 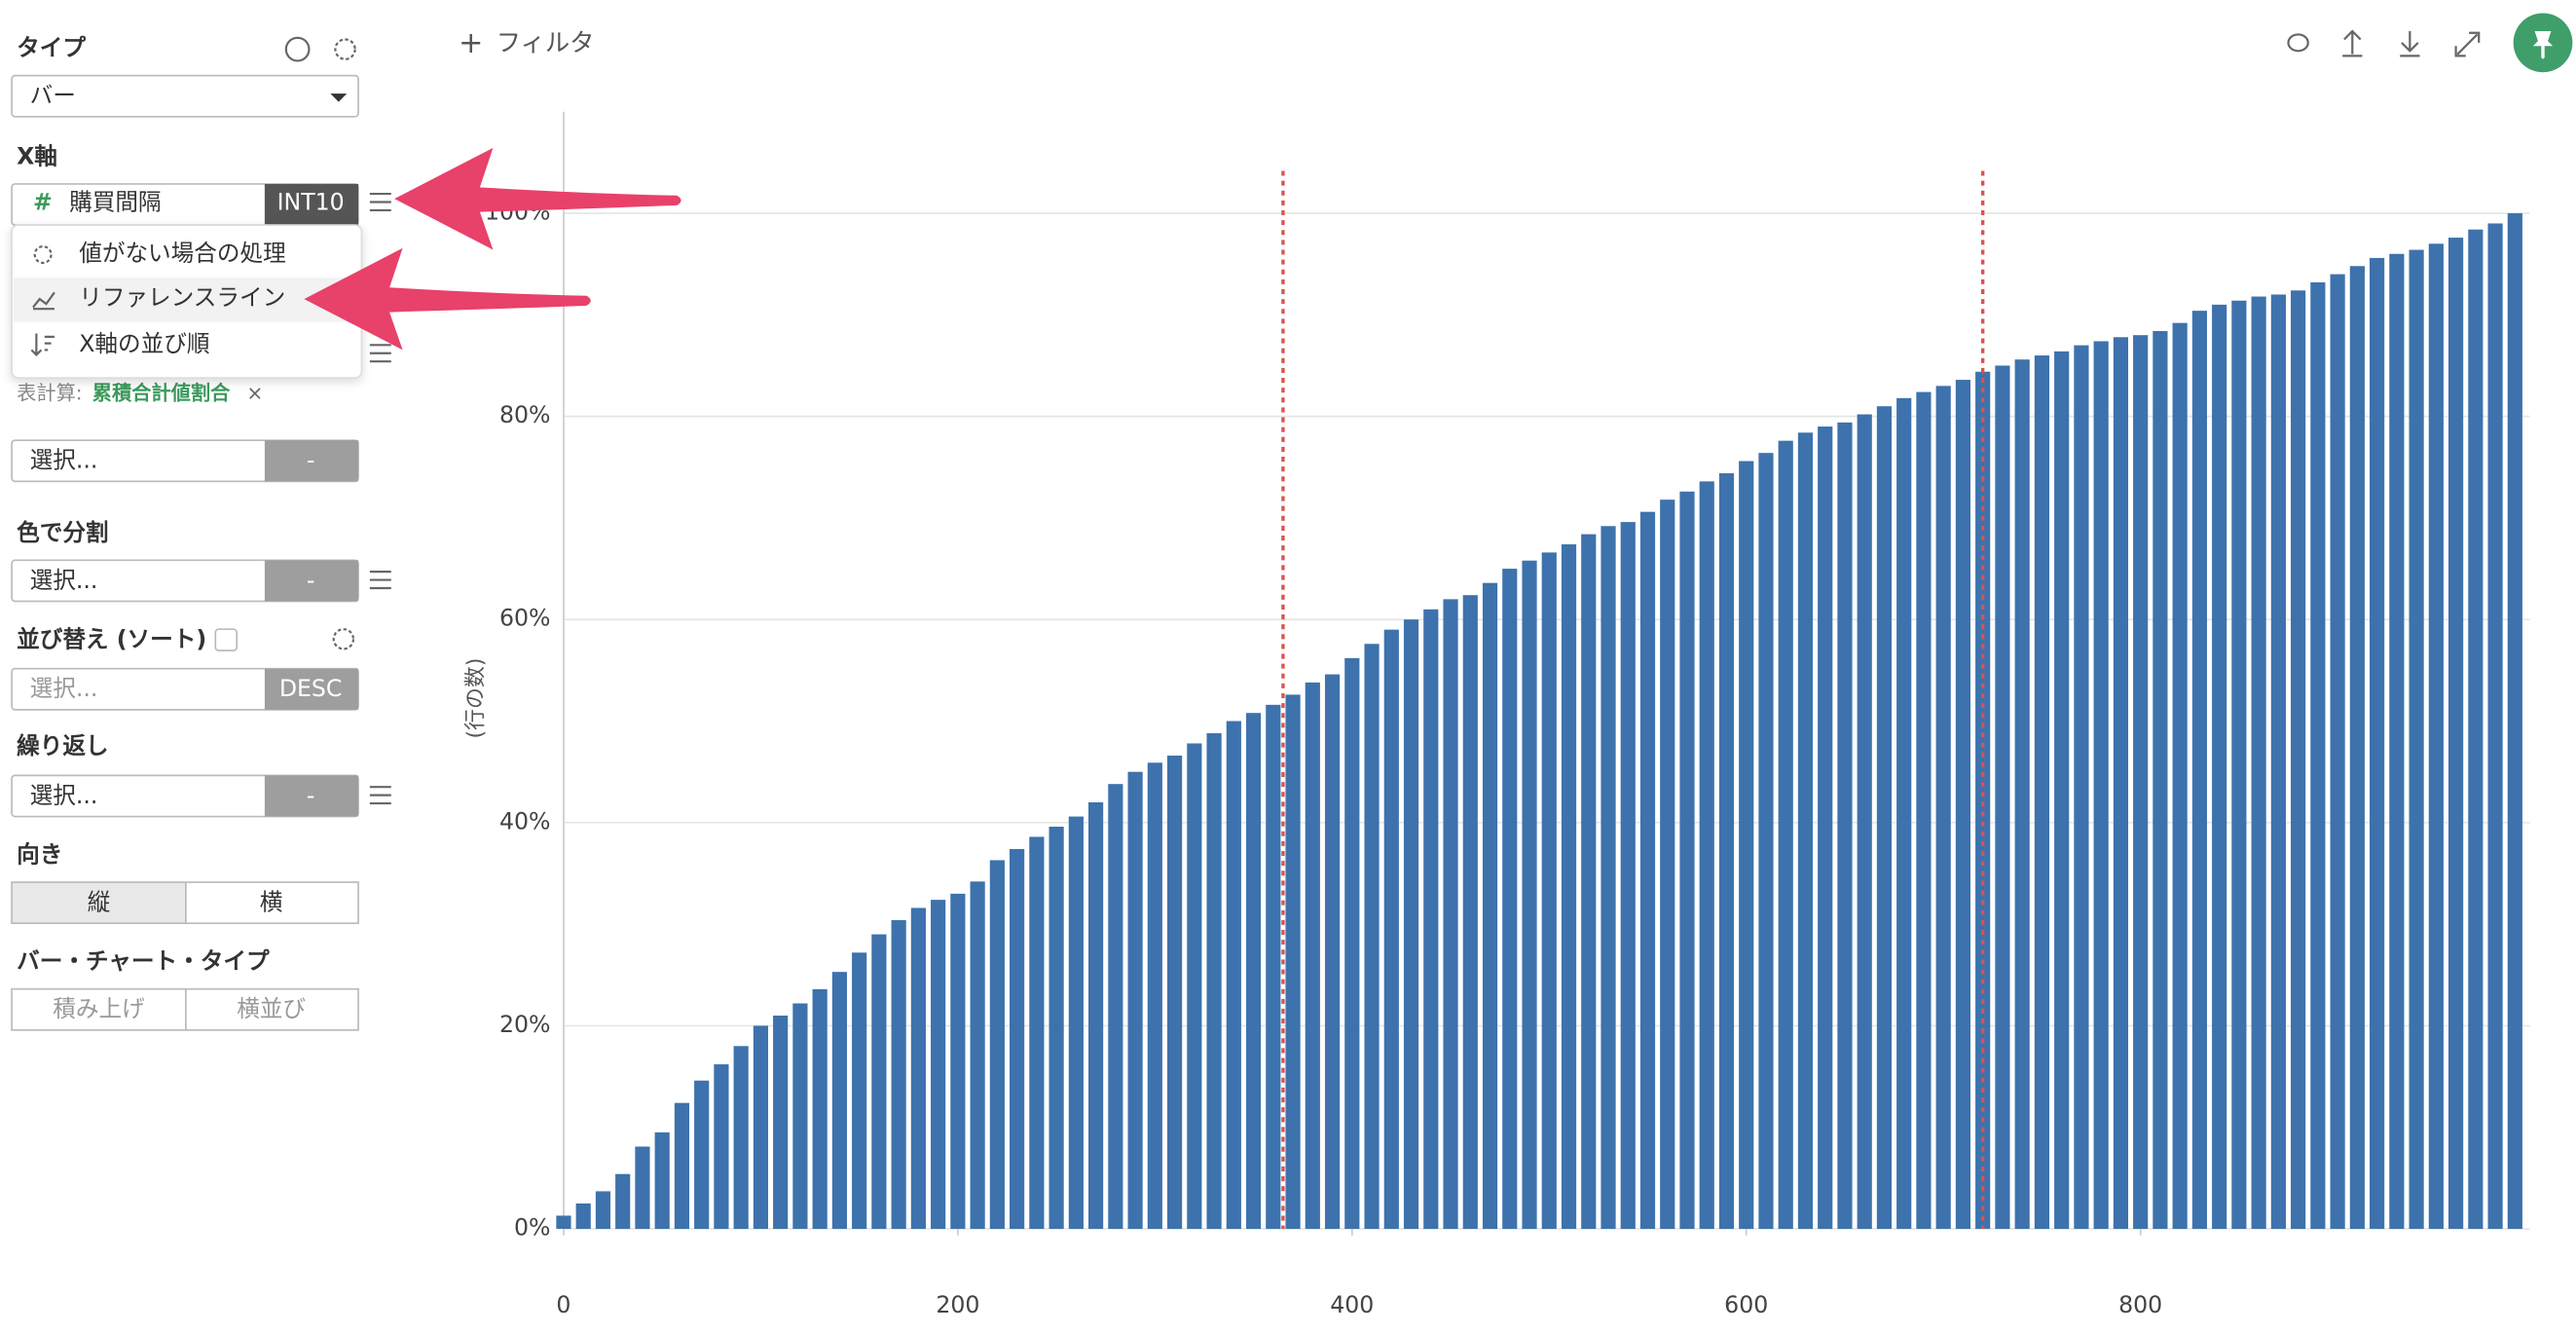 What do you see at coordinates (524, 820) in the screenshot?
I see `y-tick-label: 40%` at bounding box center [524, 820].